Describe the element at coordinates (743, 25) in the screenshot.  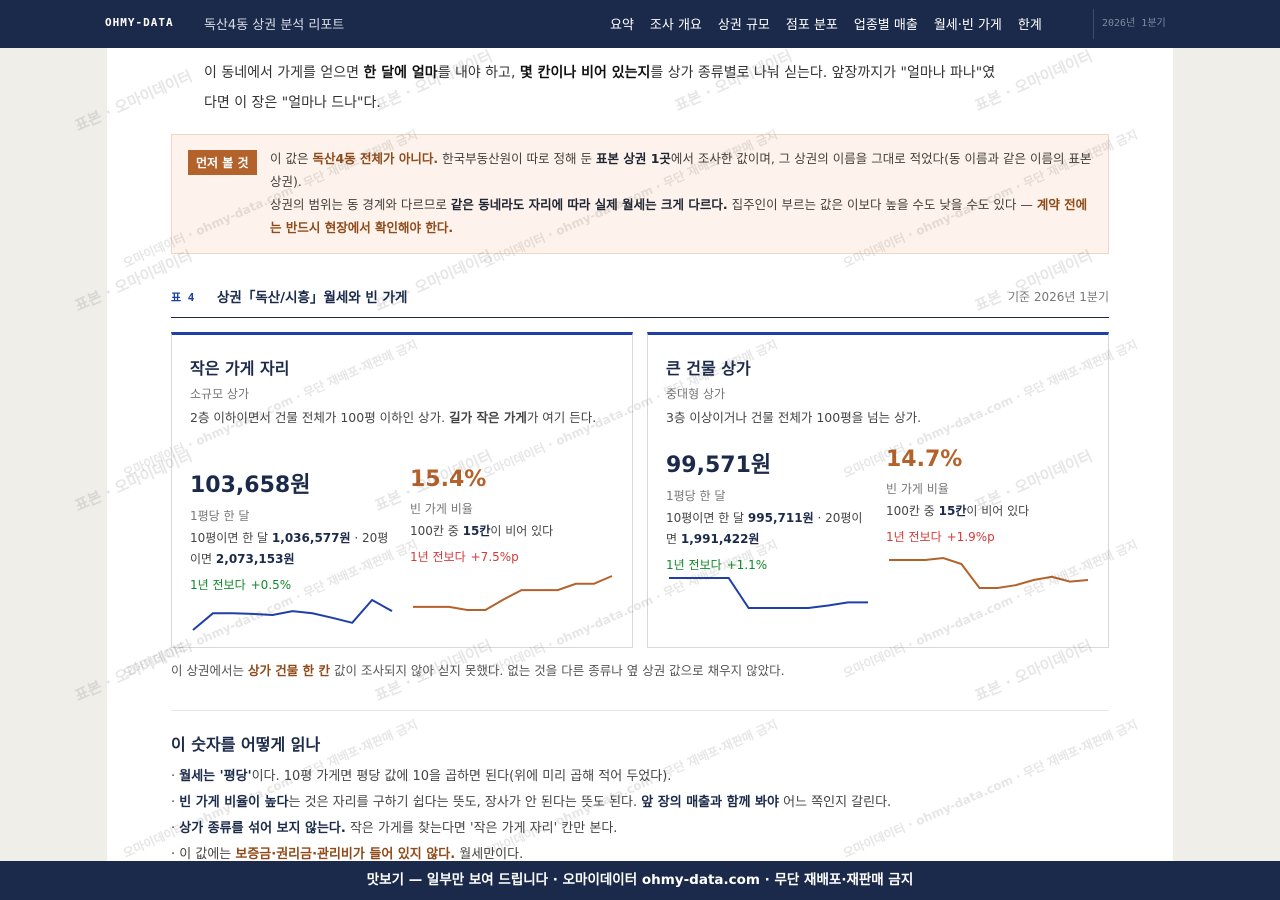
I see `nav-item-market-size: 상권 규모` at that location.